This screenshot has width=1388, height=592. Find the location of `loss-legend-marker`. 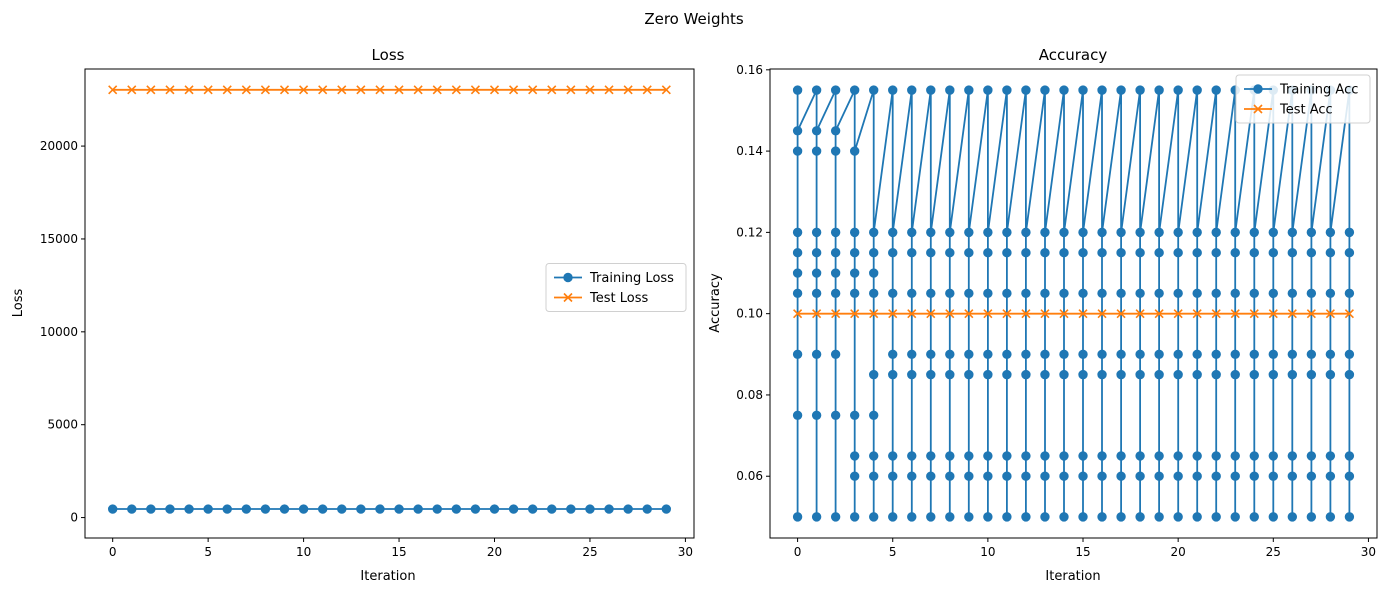

loss-legend-marker is located at coordinates (568, 297).